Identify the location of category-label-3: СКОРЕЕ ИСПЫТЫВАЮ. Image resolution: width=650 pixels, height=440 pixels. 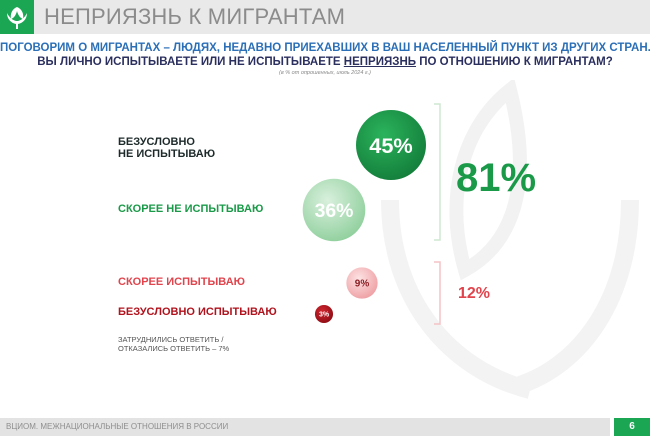
(181, 282).